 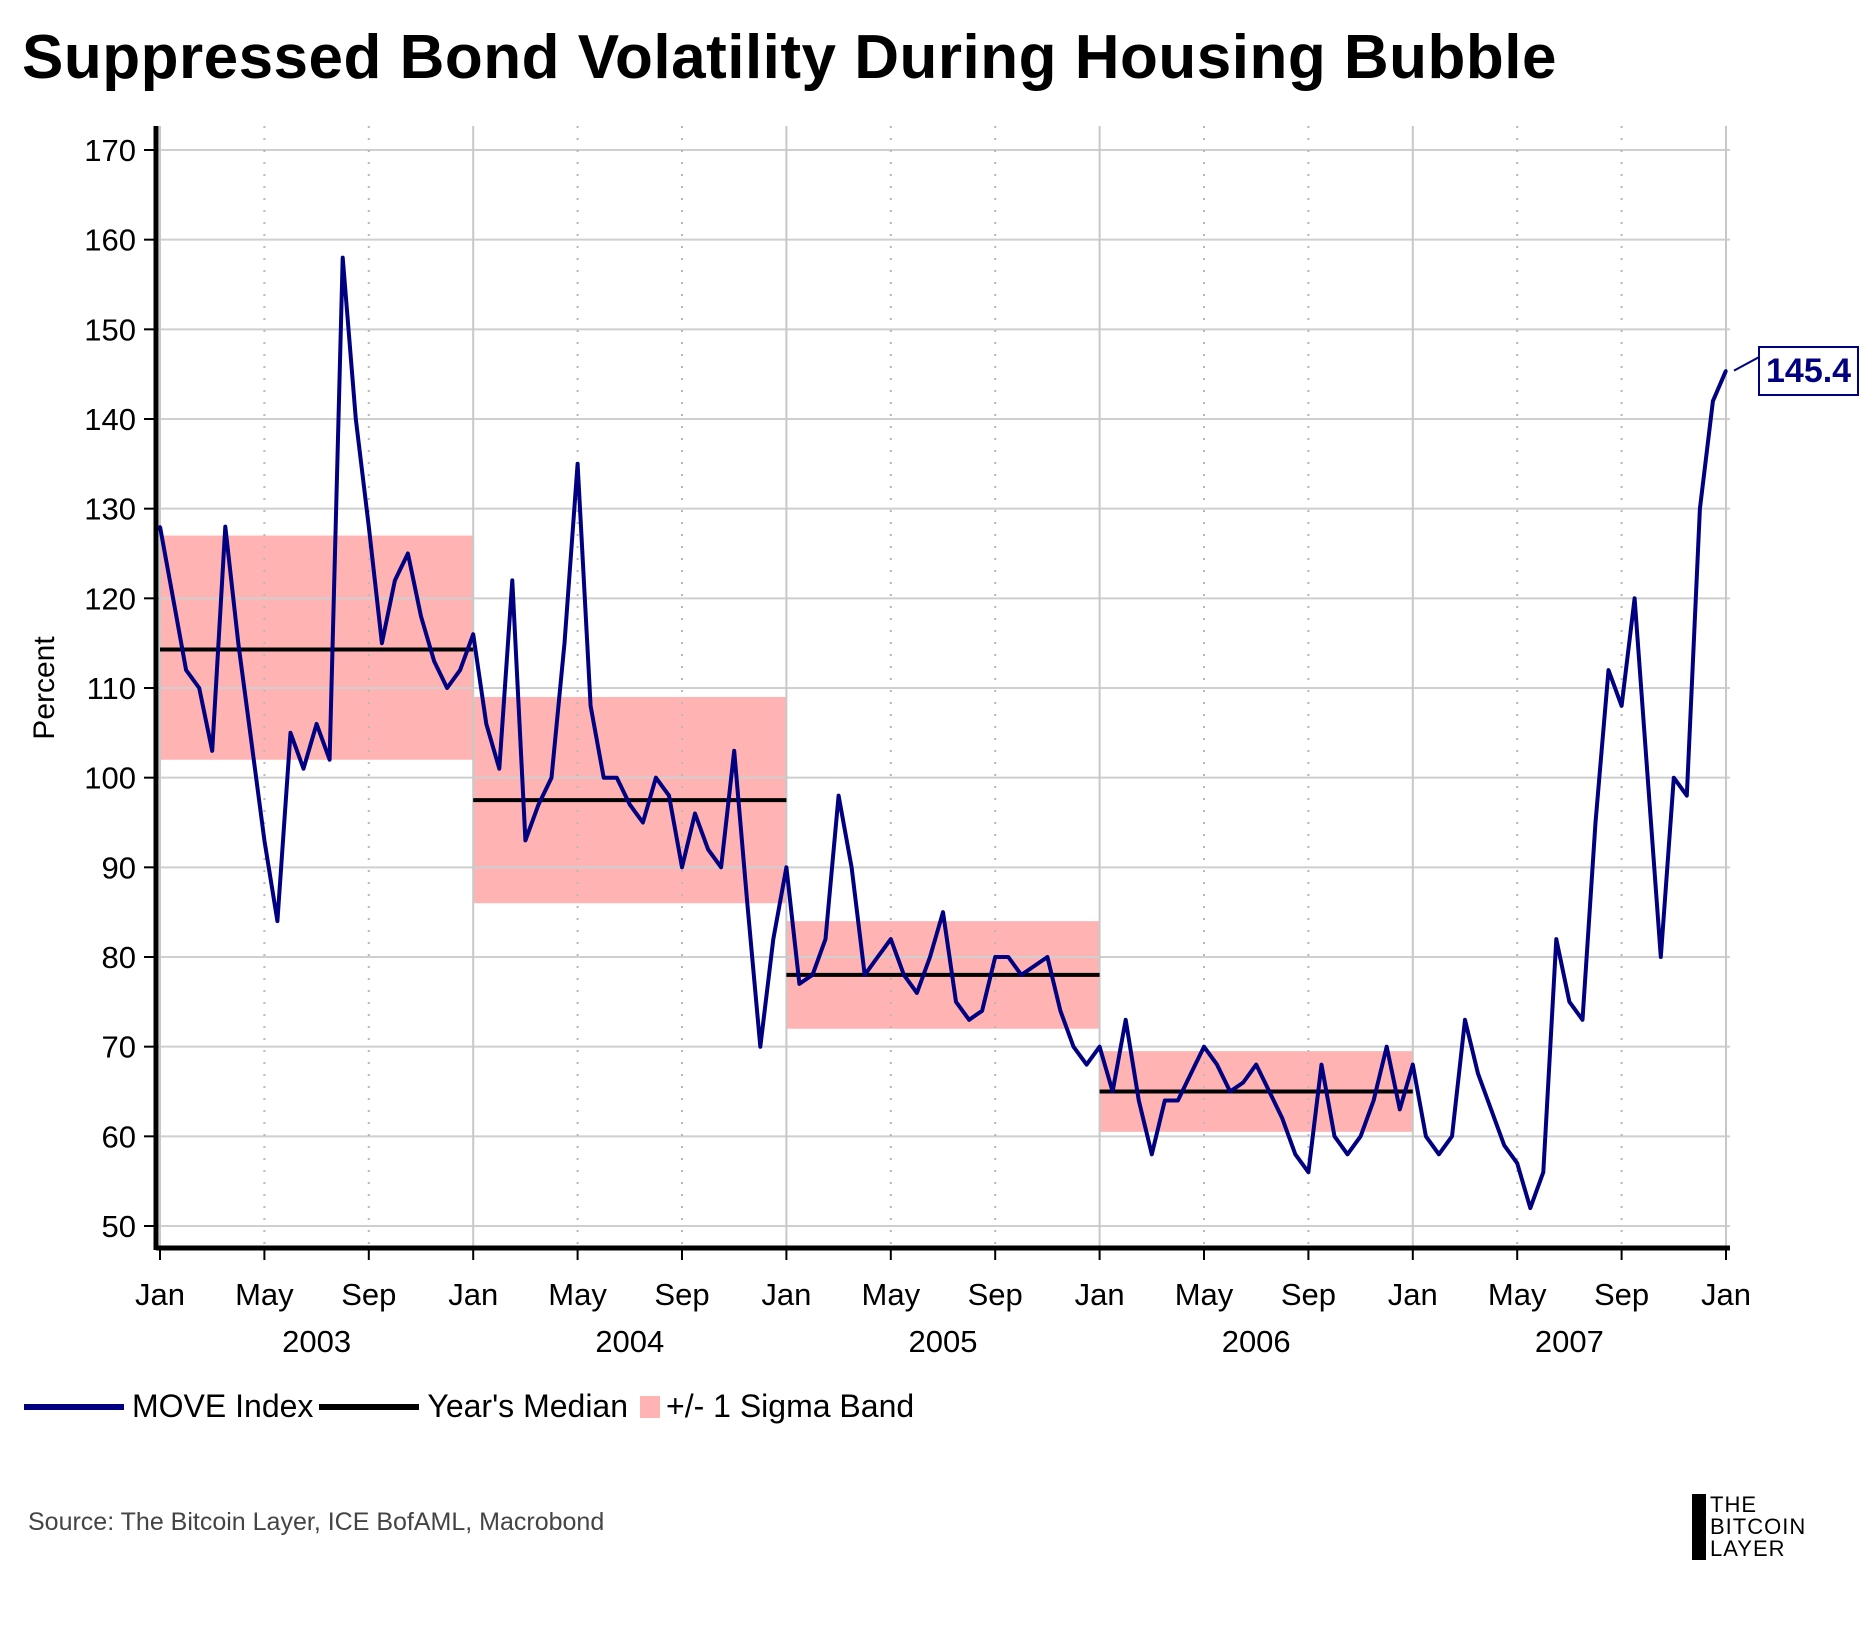 What do you see at coordinates (74, 1406) in the screenshot?
I see `legend-swatch-move` at bounding box center [74, 1406].